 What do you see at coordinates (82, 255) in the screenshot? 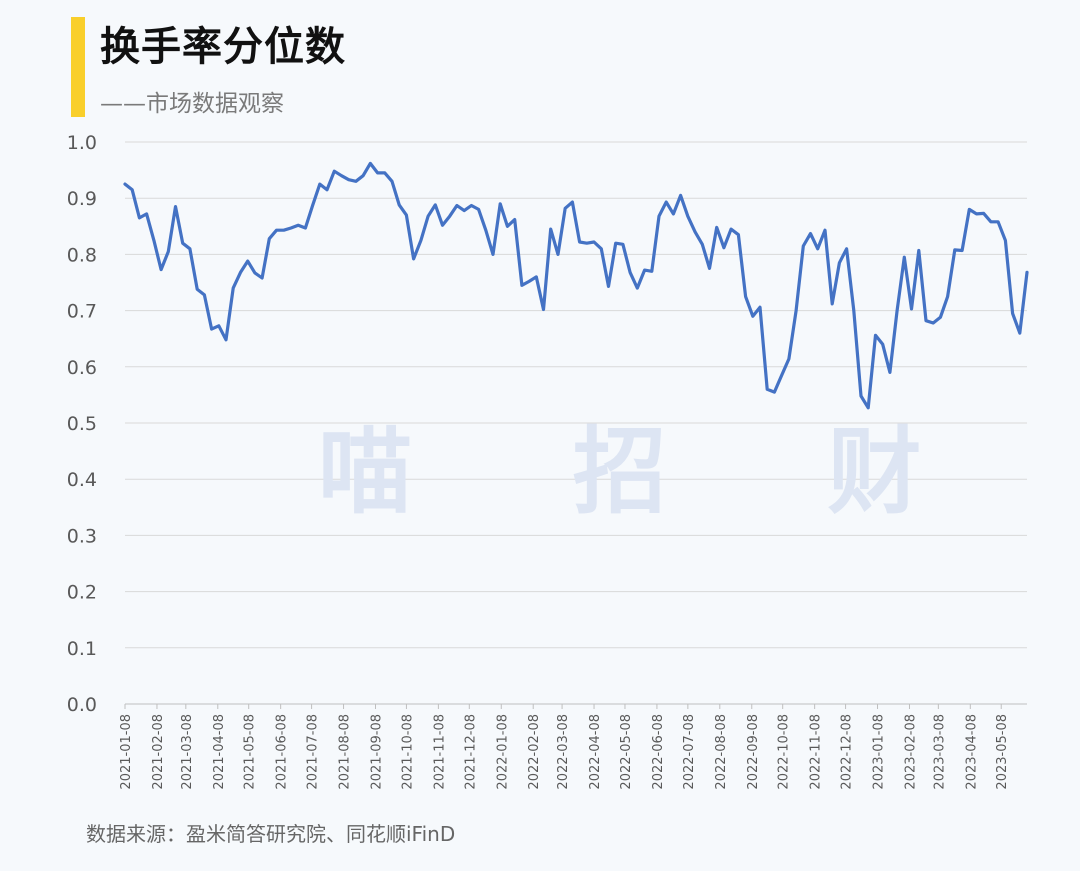
I see `y-tick-label: 0.8` at bounding box center [82, 255].